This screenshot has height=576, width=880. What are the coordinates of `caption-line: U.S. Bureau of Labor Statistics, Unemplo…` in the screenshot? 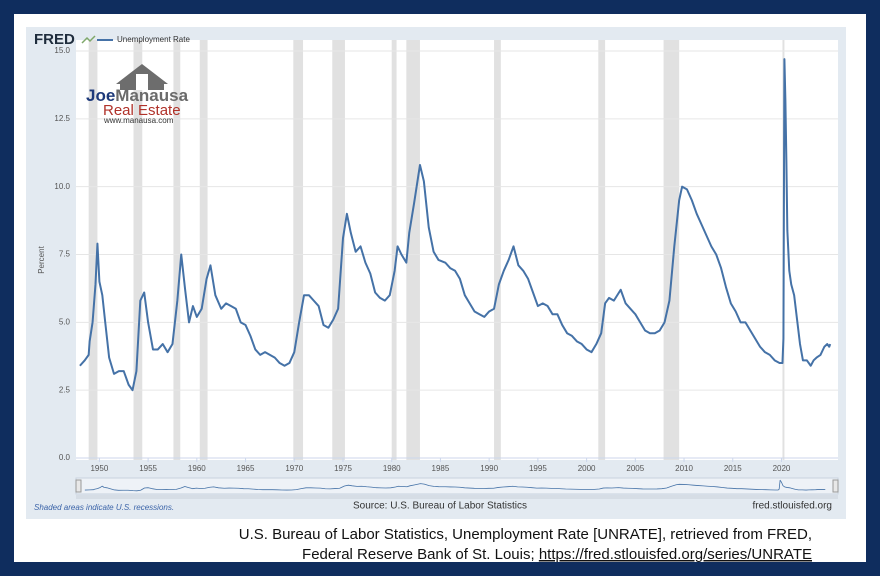 It's located at (525, 534).